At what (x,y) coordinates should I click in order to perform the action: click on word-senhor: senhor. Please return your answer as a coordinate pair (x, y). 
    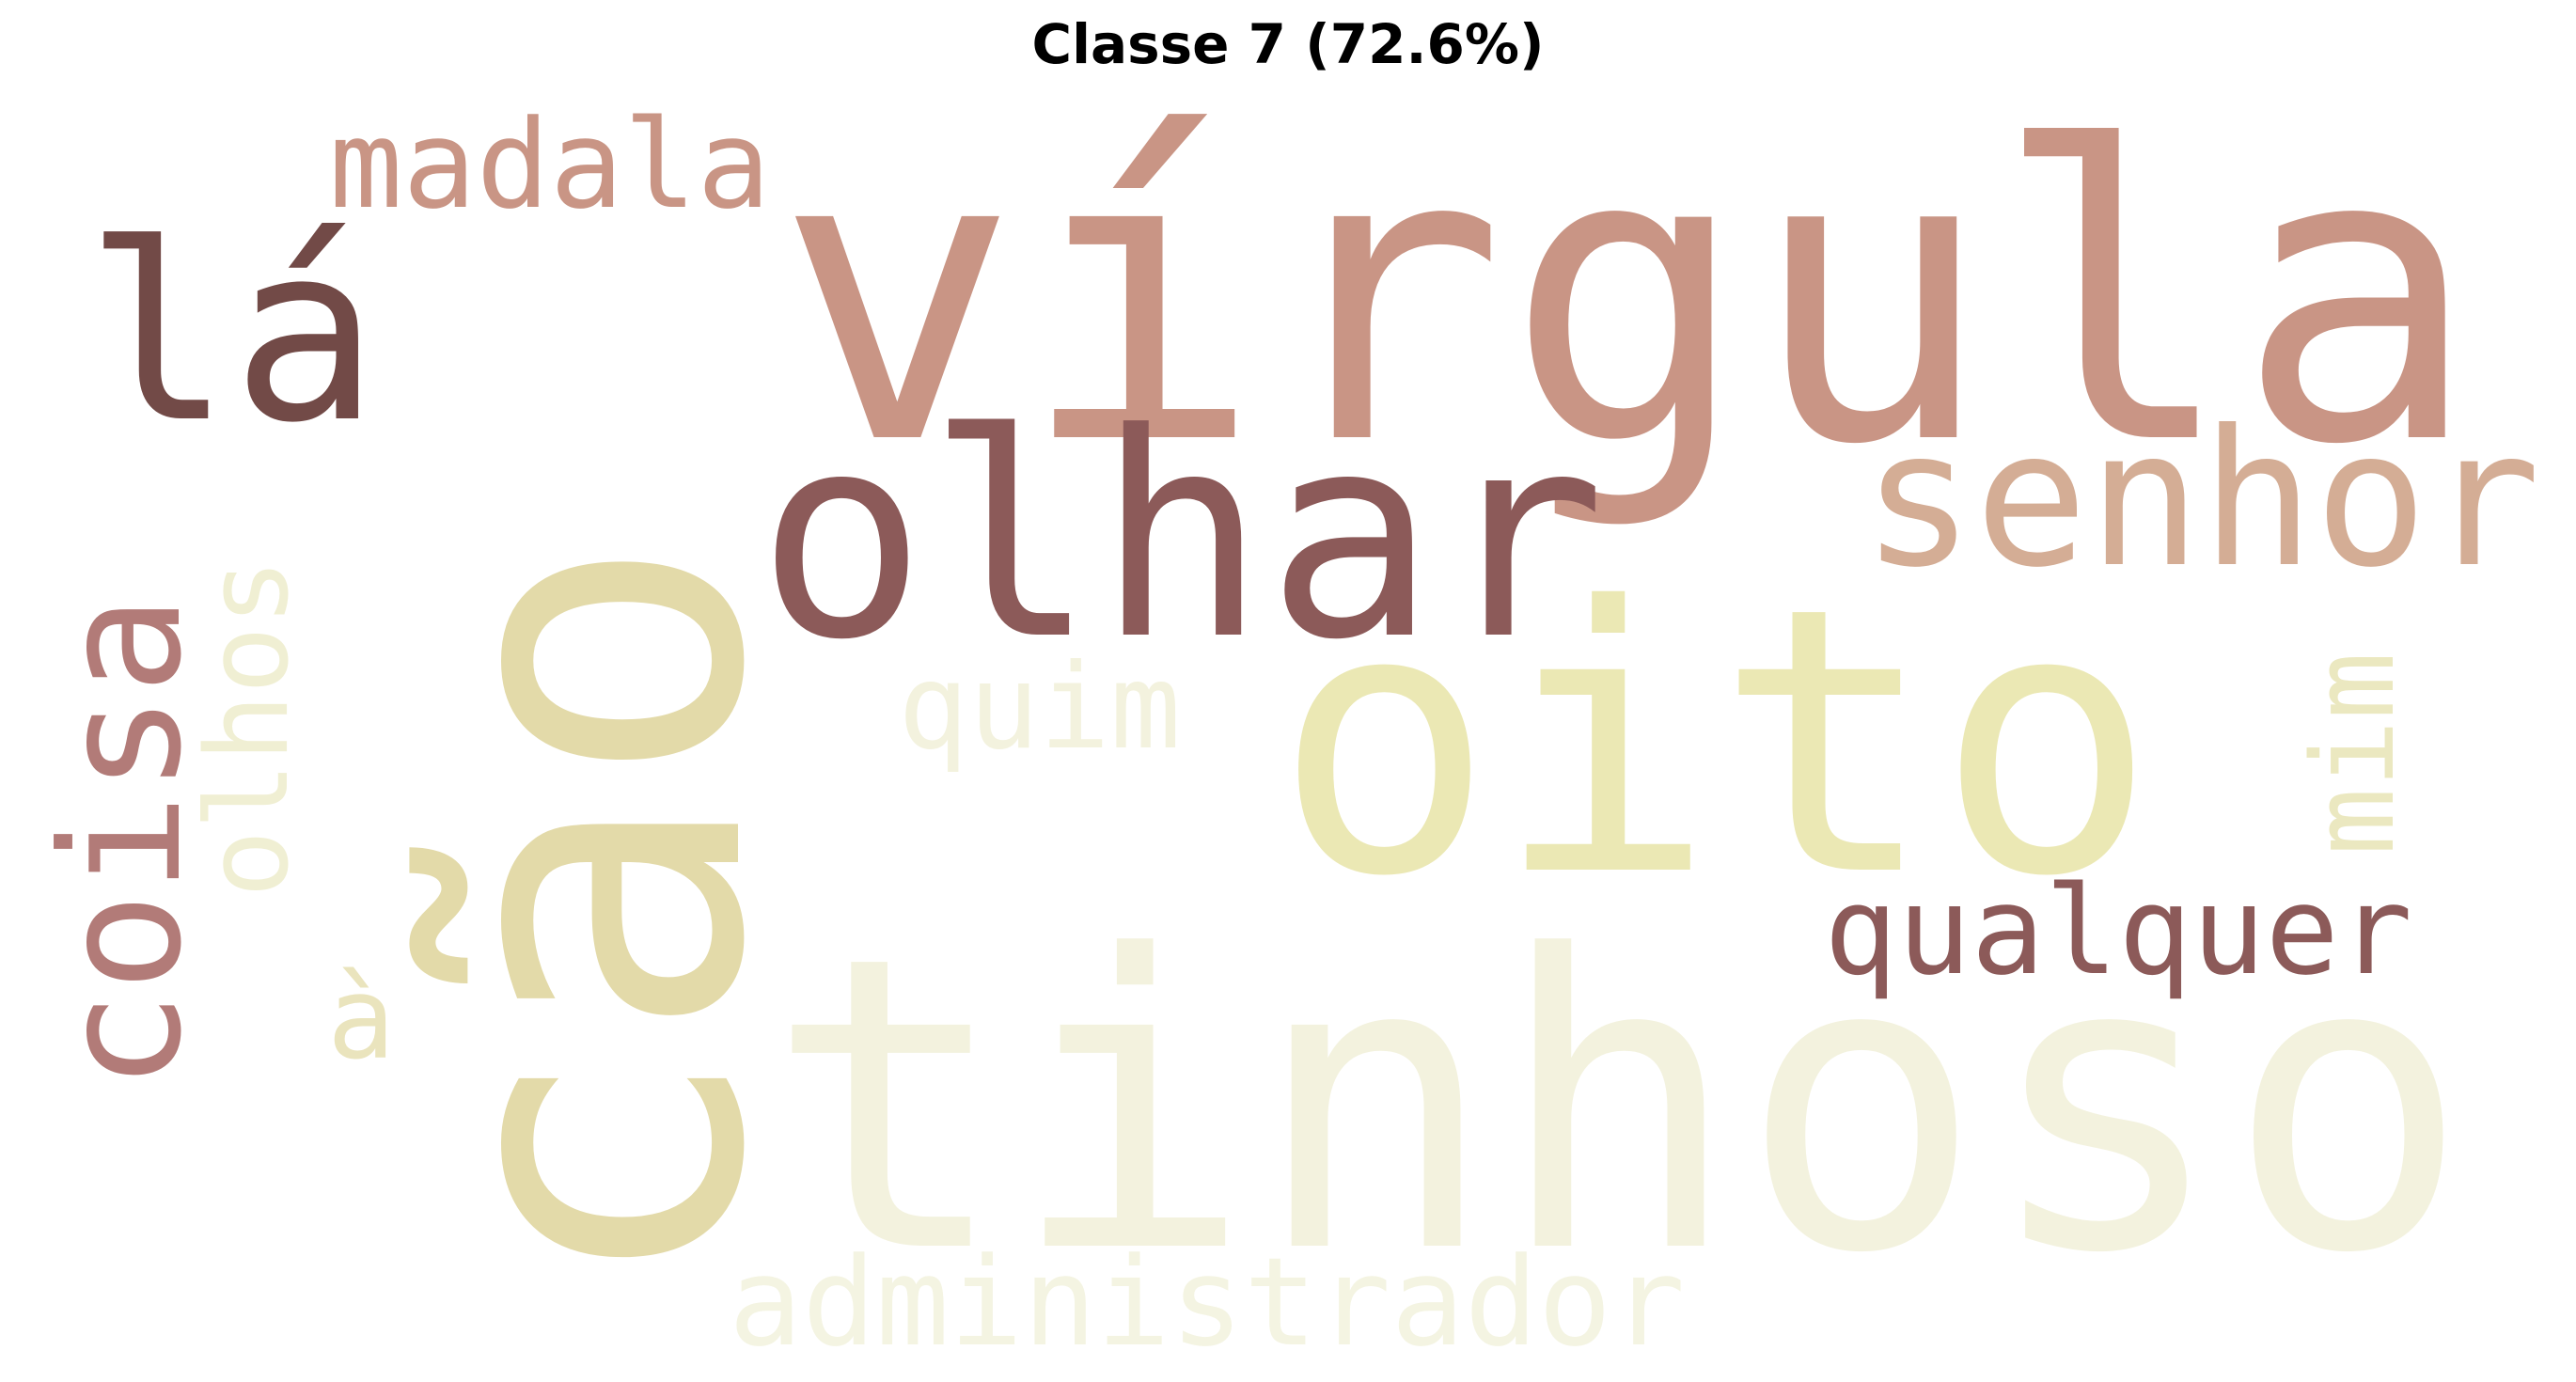
    Looking at the image, I should click on (2200, 499).